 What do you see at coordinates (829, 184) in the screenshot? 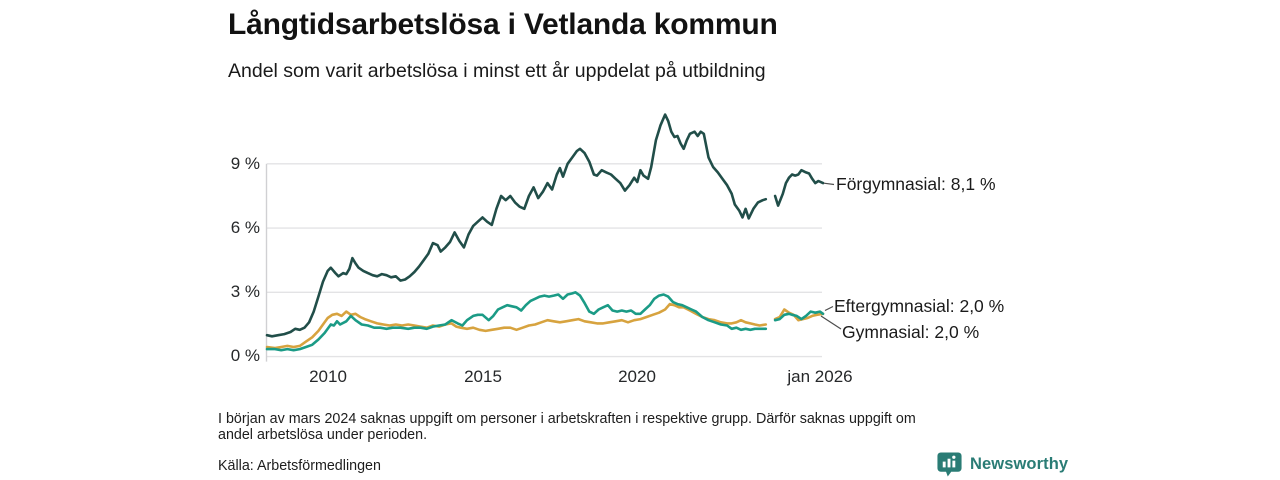
I see `connector-forgymnasial` at bounding box center [829, 184].